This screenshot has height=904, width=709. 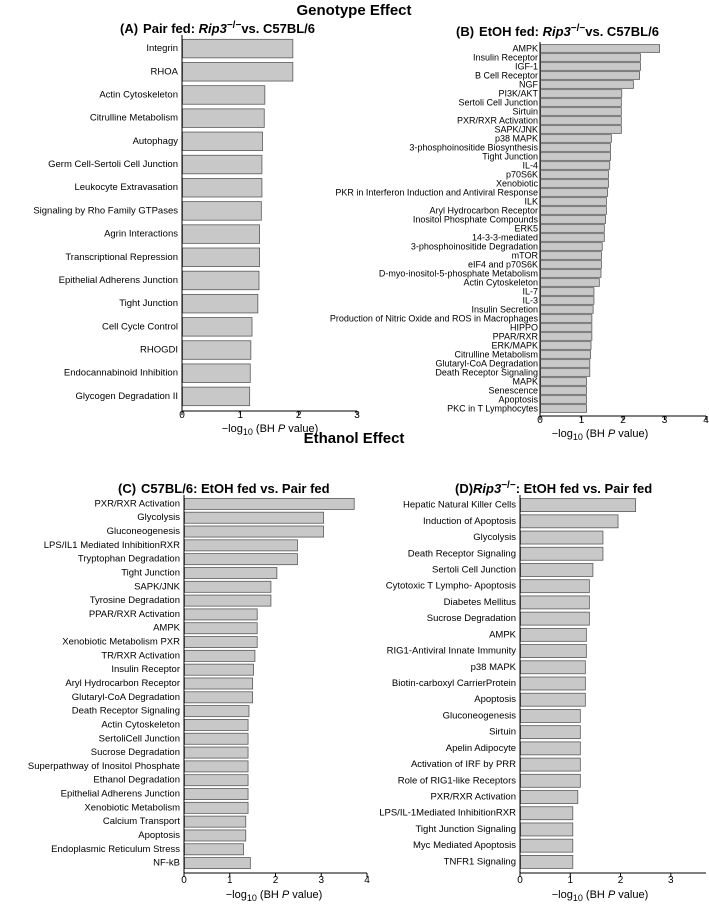 What do you see at coordinates (353, 10) in the screenshot?
I see `genotype-effect-title: Genotype Effect` at bounding box center [353, 10].